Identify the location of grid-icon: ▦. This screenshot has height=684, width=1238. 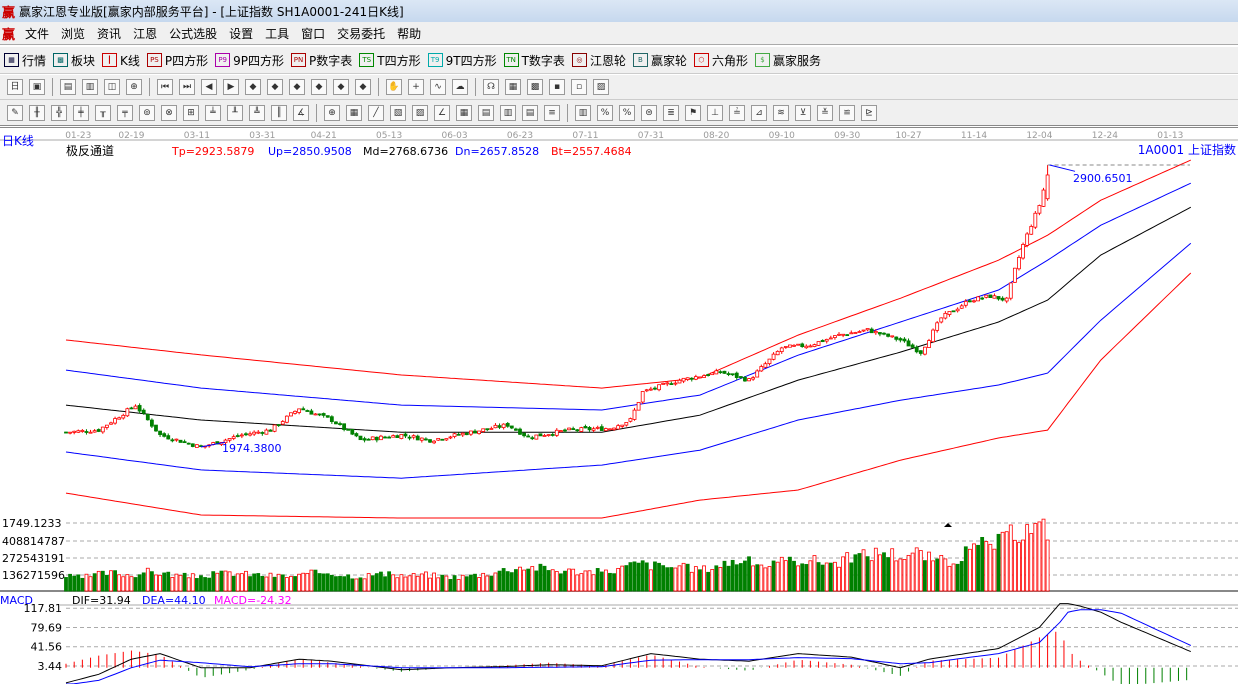
(354, 112).